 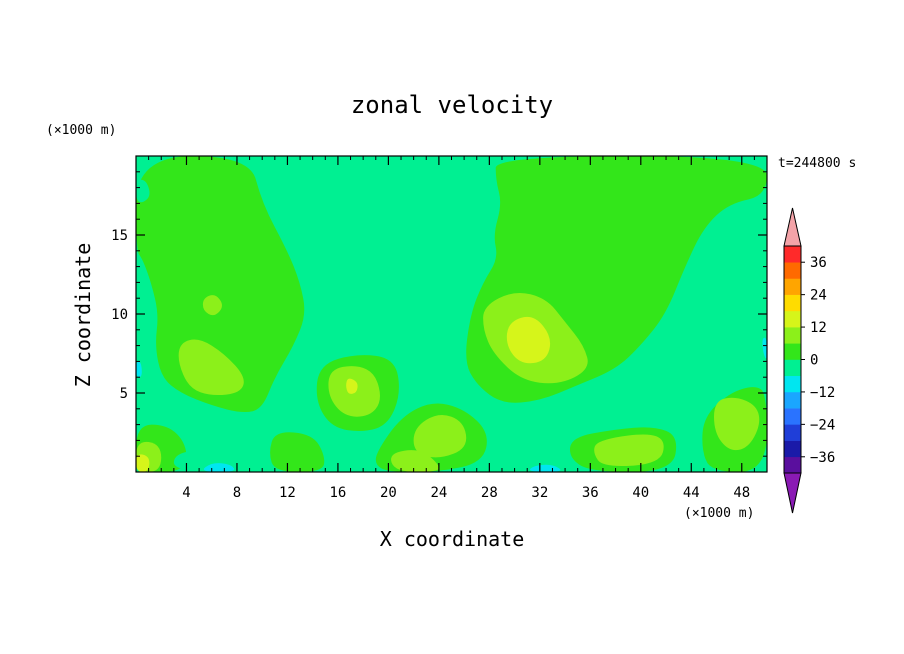 I want to click on colorbar-over-triangle, so click(x=792, y=227).